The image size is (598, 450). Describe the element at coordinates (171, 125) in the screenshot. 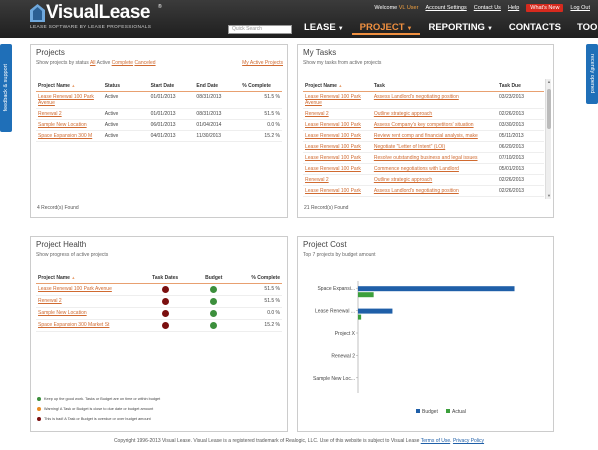

I see `start-date-cell: 06/01/2013` at that location.